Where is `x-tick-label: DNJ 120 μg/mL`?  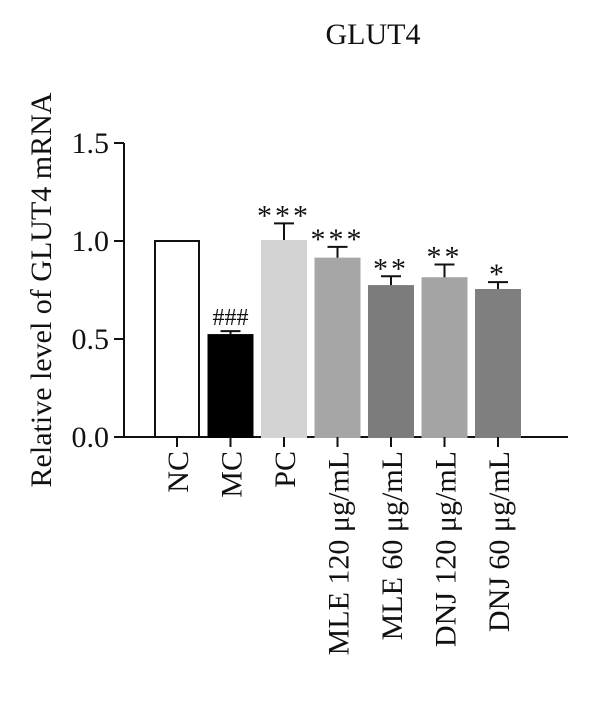 x-tick-label: DNJ 120 μg/mL is located at coordinates (446, 549).